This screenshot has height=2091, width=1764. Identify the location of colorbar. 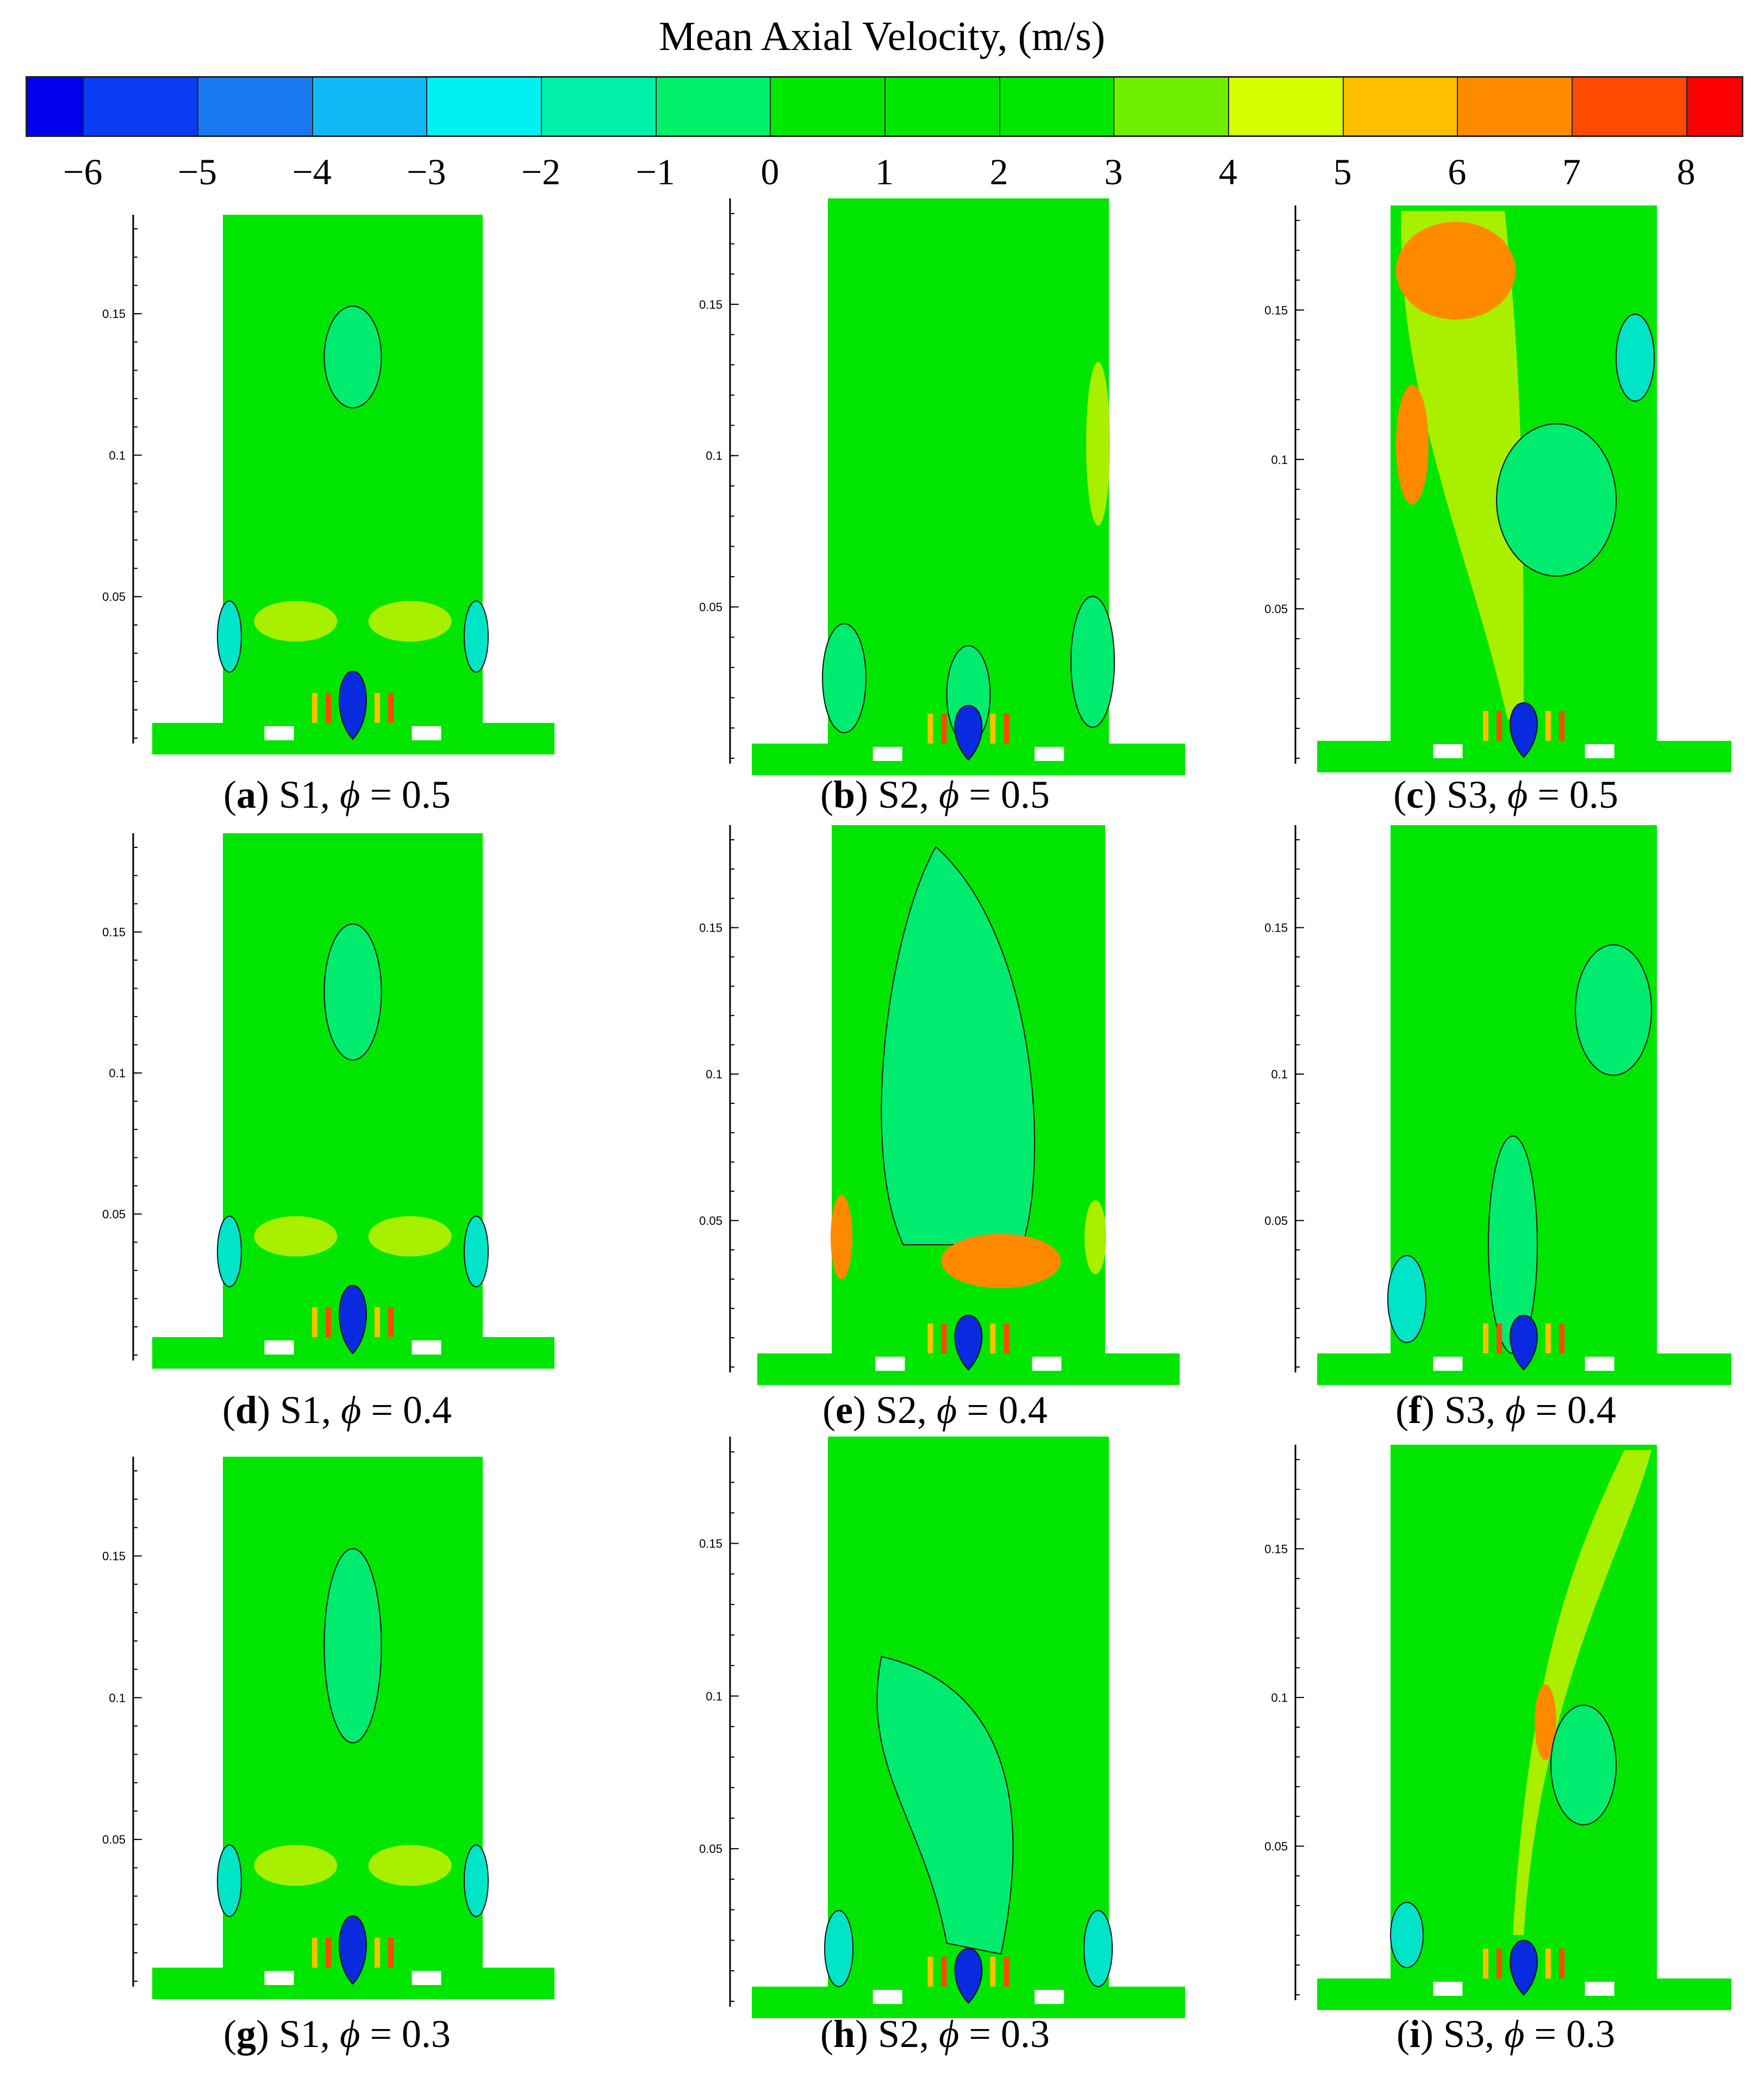
(885, 106).